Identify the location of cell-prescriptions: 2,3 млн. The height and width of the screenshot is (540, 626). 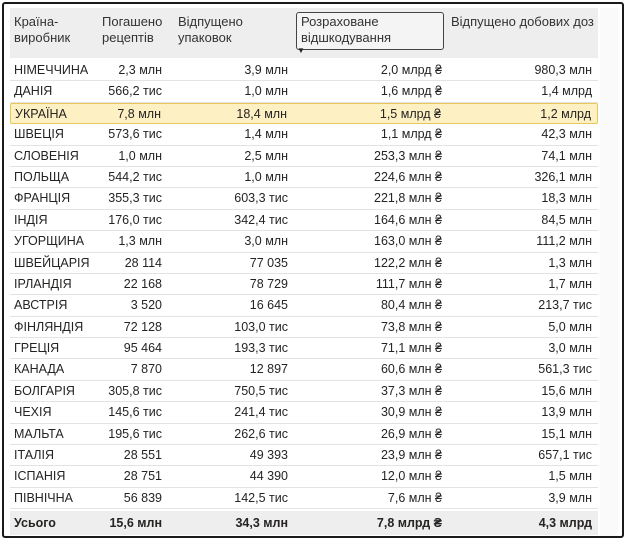
(140, 70).